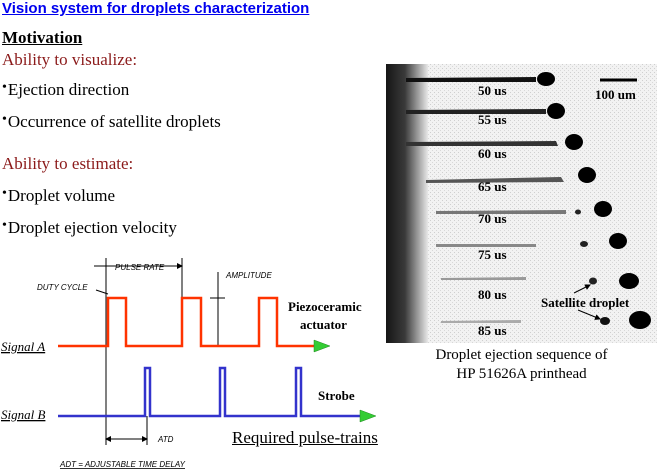  Describe the element at coordinates (492, 254) in the screenshot. I see `time-label: 75 us` at that location.